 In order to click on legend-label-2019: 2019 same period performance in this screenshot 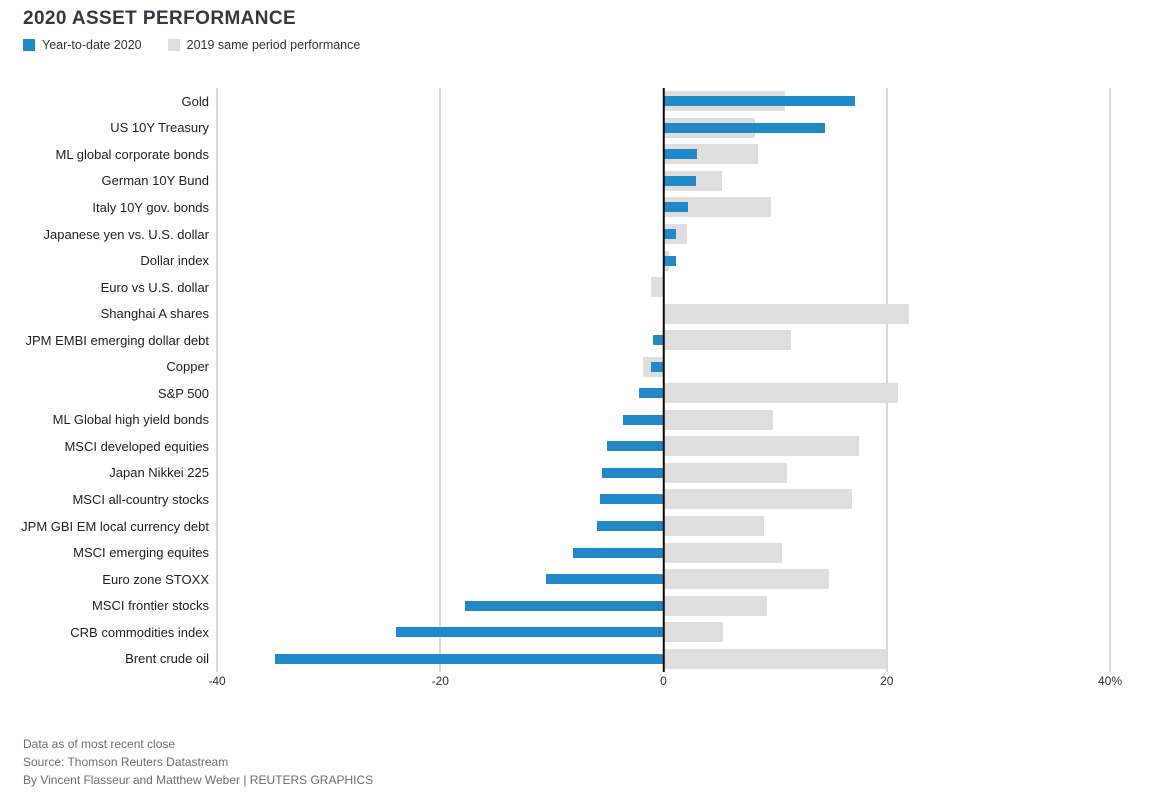, I will do `click(273, 45)`.